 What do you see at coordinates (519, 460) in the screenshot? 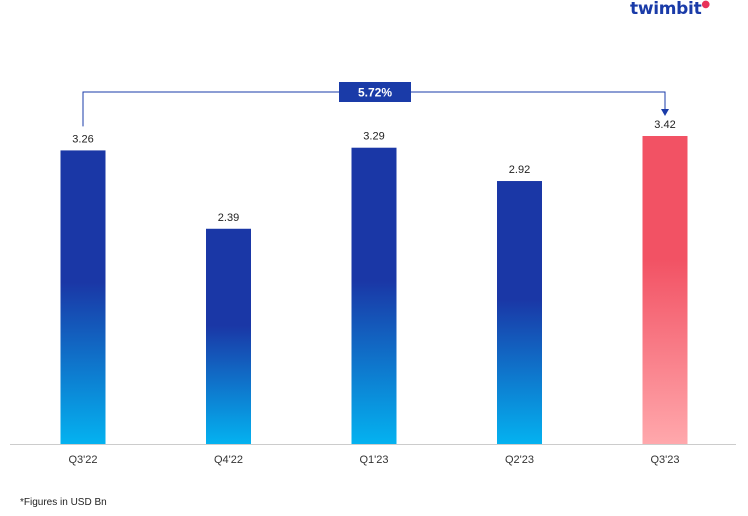
I see `x-tick-label: Q2'23` at bounding box center [519, 460].